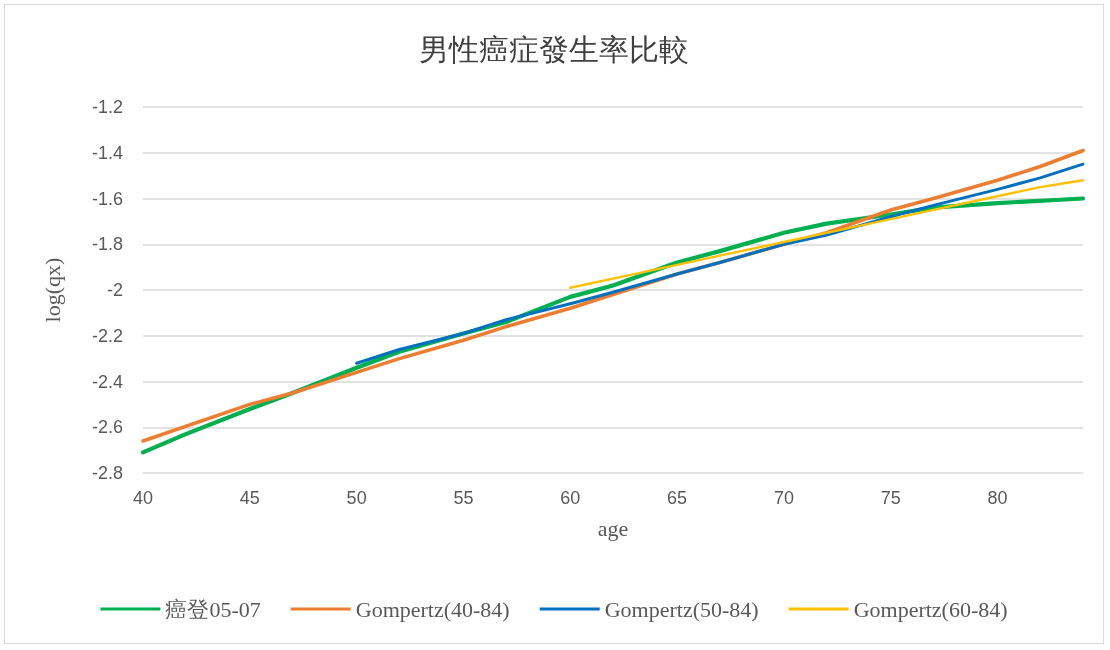 The width and height of the screenshot is (1110, 650). Describe the element at coordinates (143, 498) in the screenshot. I see `x-tick-label: 40` at that location.